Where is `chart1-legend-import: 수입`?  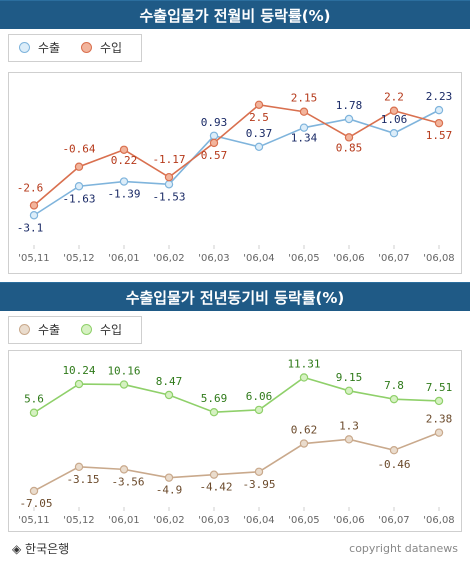
chart1-legend-import: 수입 is located at coordinates (101, 47).